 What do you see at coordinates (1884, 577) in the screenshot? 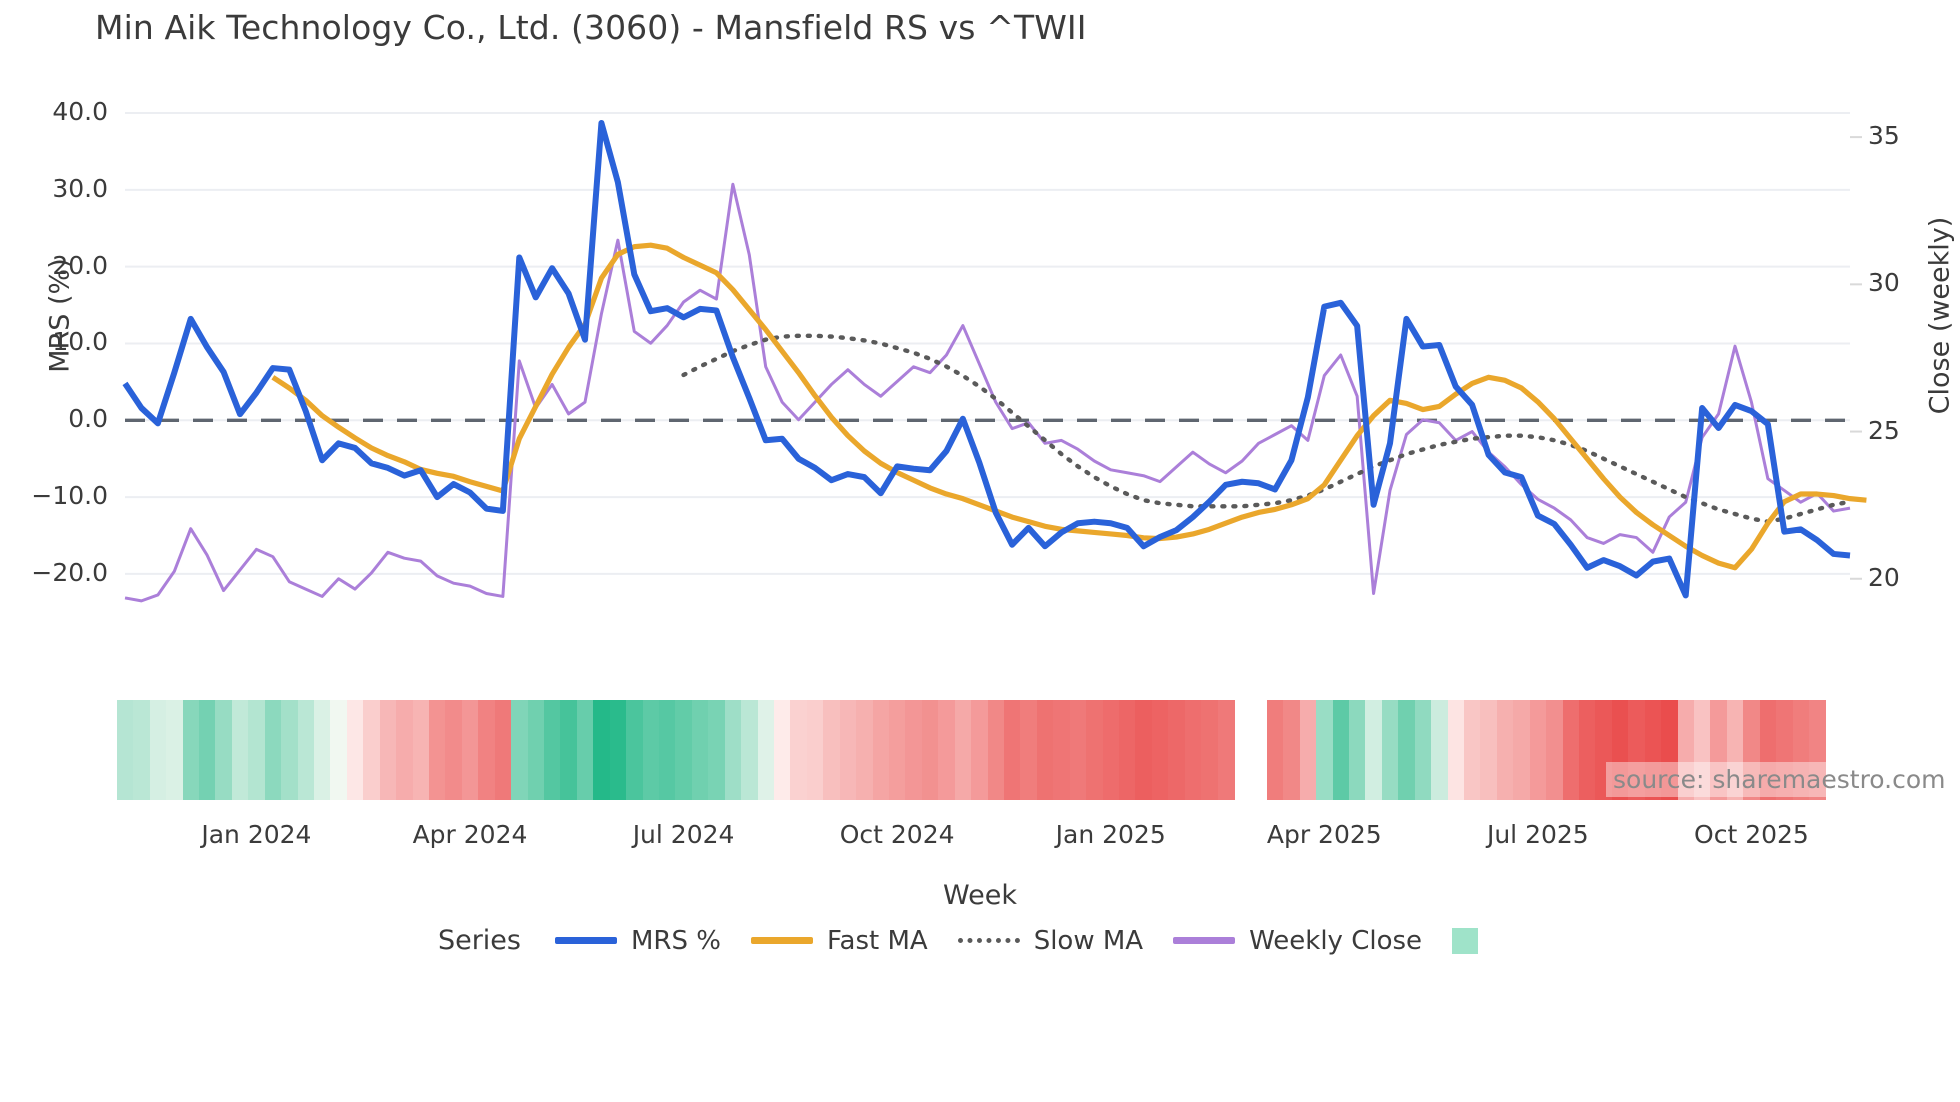
I see `y-tick-right: 20` at bounding box center [1884, 577].